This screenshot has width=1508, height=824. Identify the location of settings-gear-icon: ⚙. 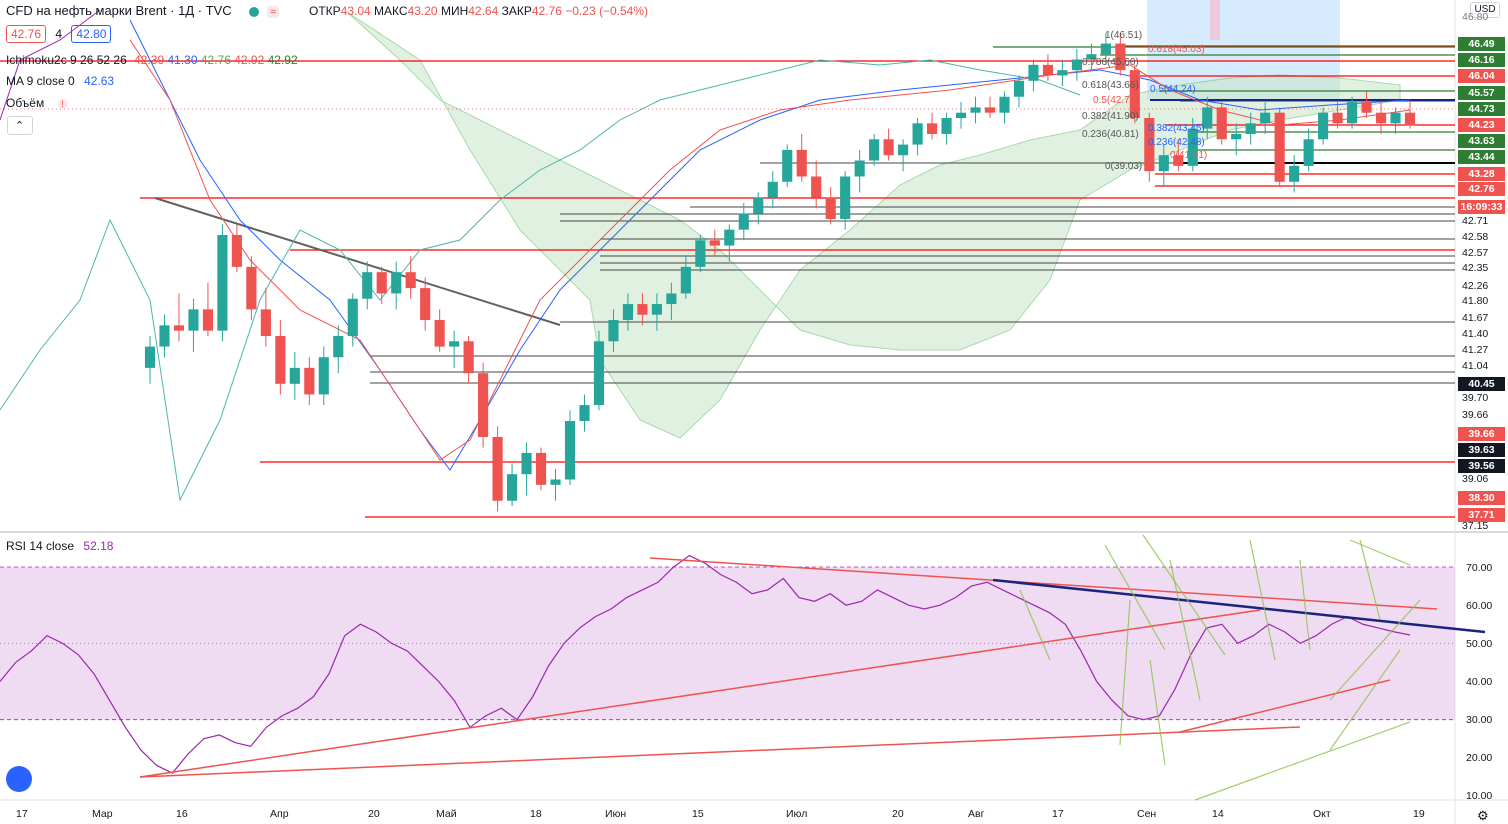
(1483, 815).